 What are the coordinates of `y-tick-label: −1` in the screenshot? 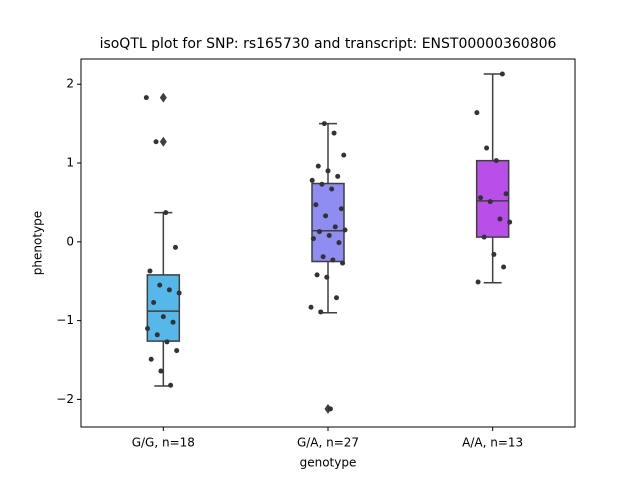 It's located at (65, 320).